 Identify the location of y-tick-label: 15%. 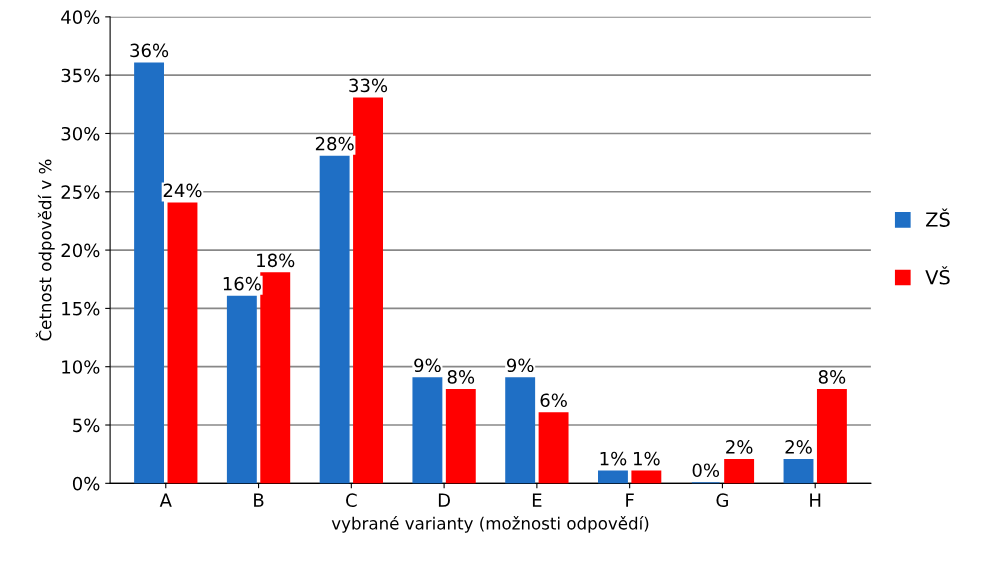
(81, 308).